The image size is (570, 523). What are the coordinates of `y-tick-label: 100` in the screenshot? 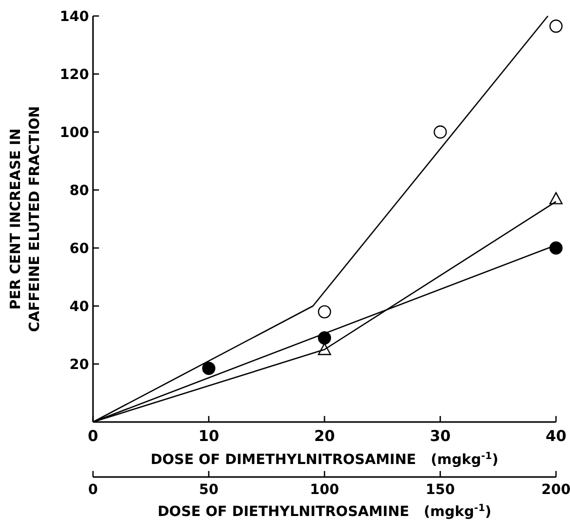 It's located at (75, 133).